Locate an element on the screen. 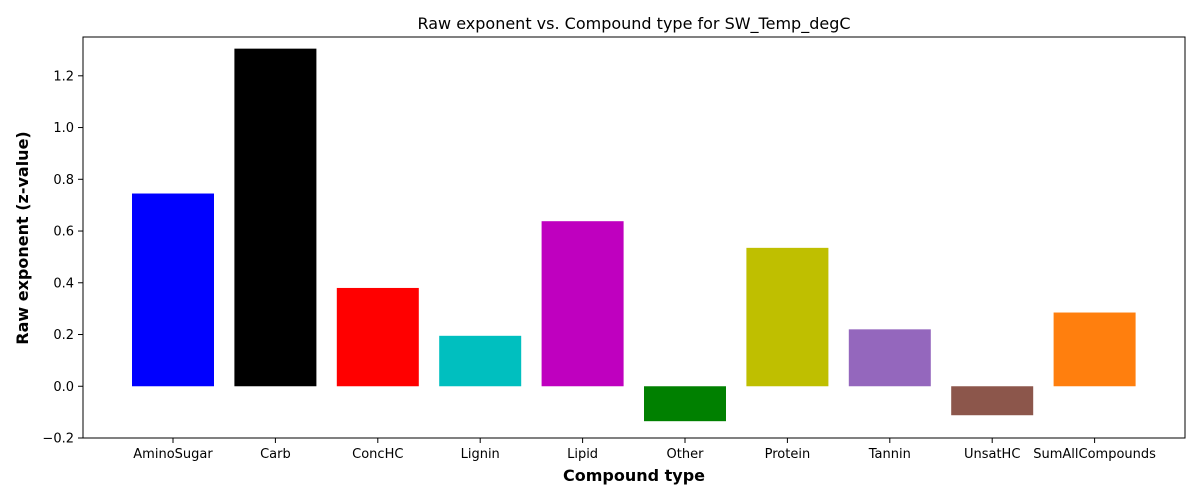 This screenshot has width=1200, height=500. bar-carb is located at coordinates (275, 217).